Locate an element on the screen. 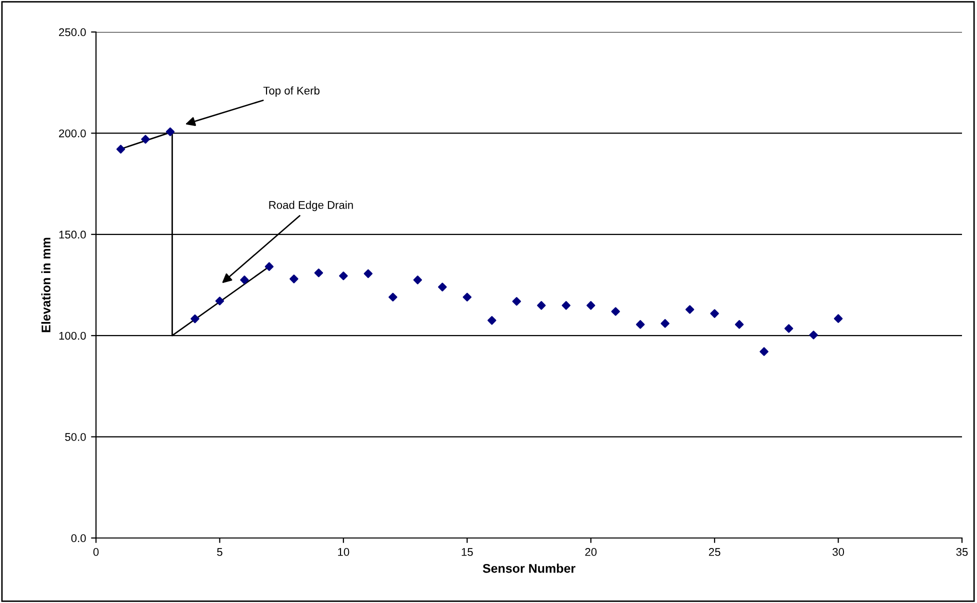 This screenshot has width=977, height=603. x-tick-label: 15 is located at coordinates (467, 552).